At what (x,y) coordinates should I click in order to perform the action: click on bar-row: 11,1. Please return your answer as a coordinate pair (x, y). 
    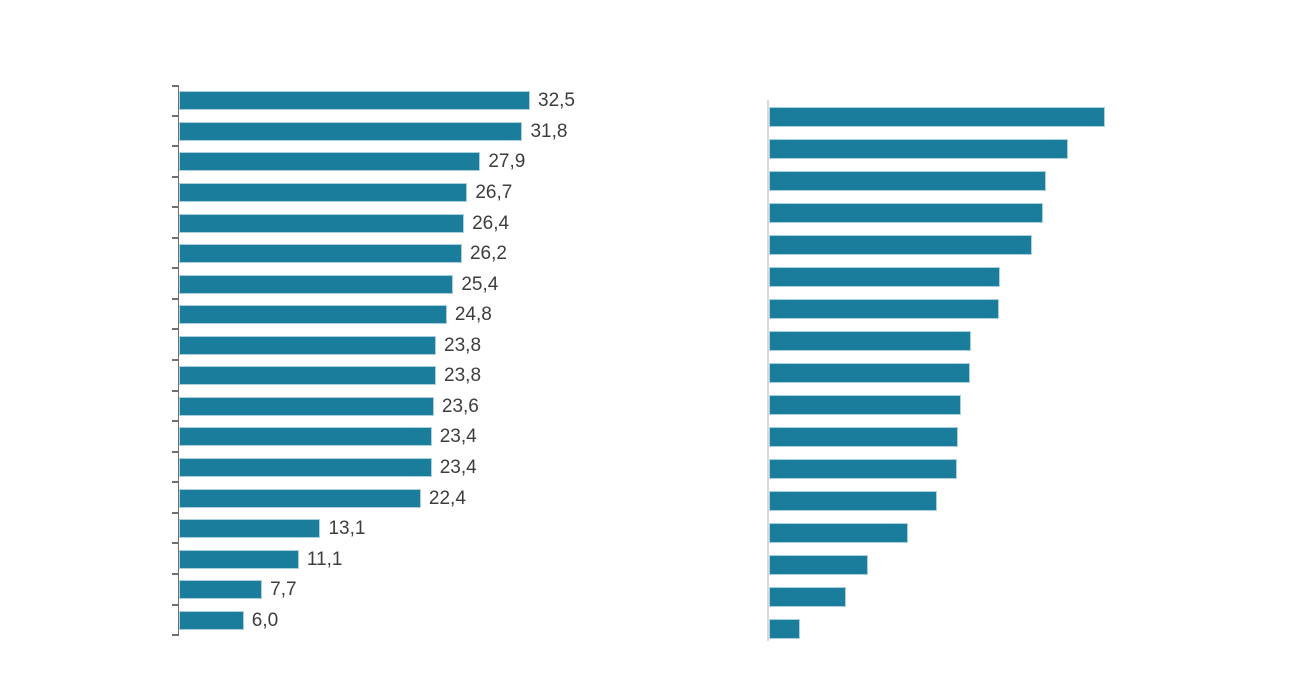
    Looking at the image, I should click on (261, 559).